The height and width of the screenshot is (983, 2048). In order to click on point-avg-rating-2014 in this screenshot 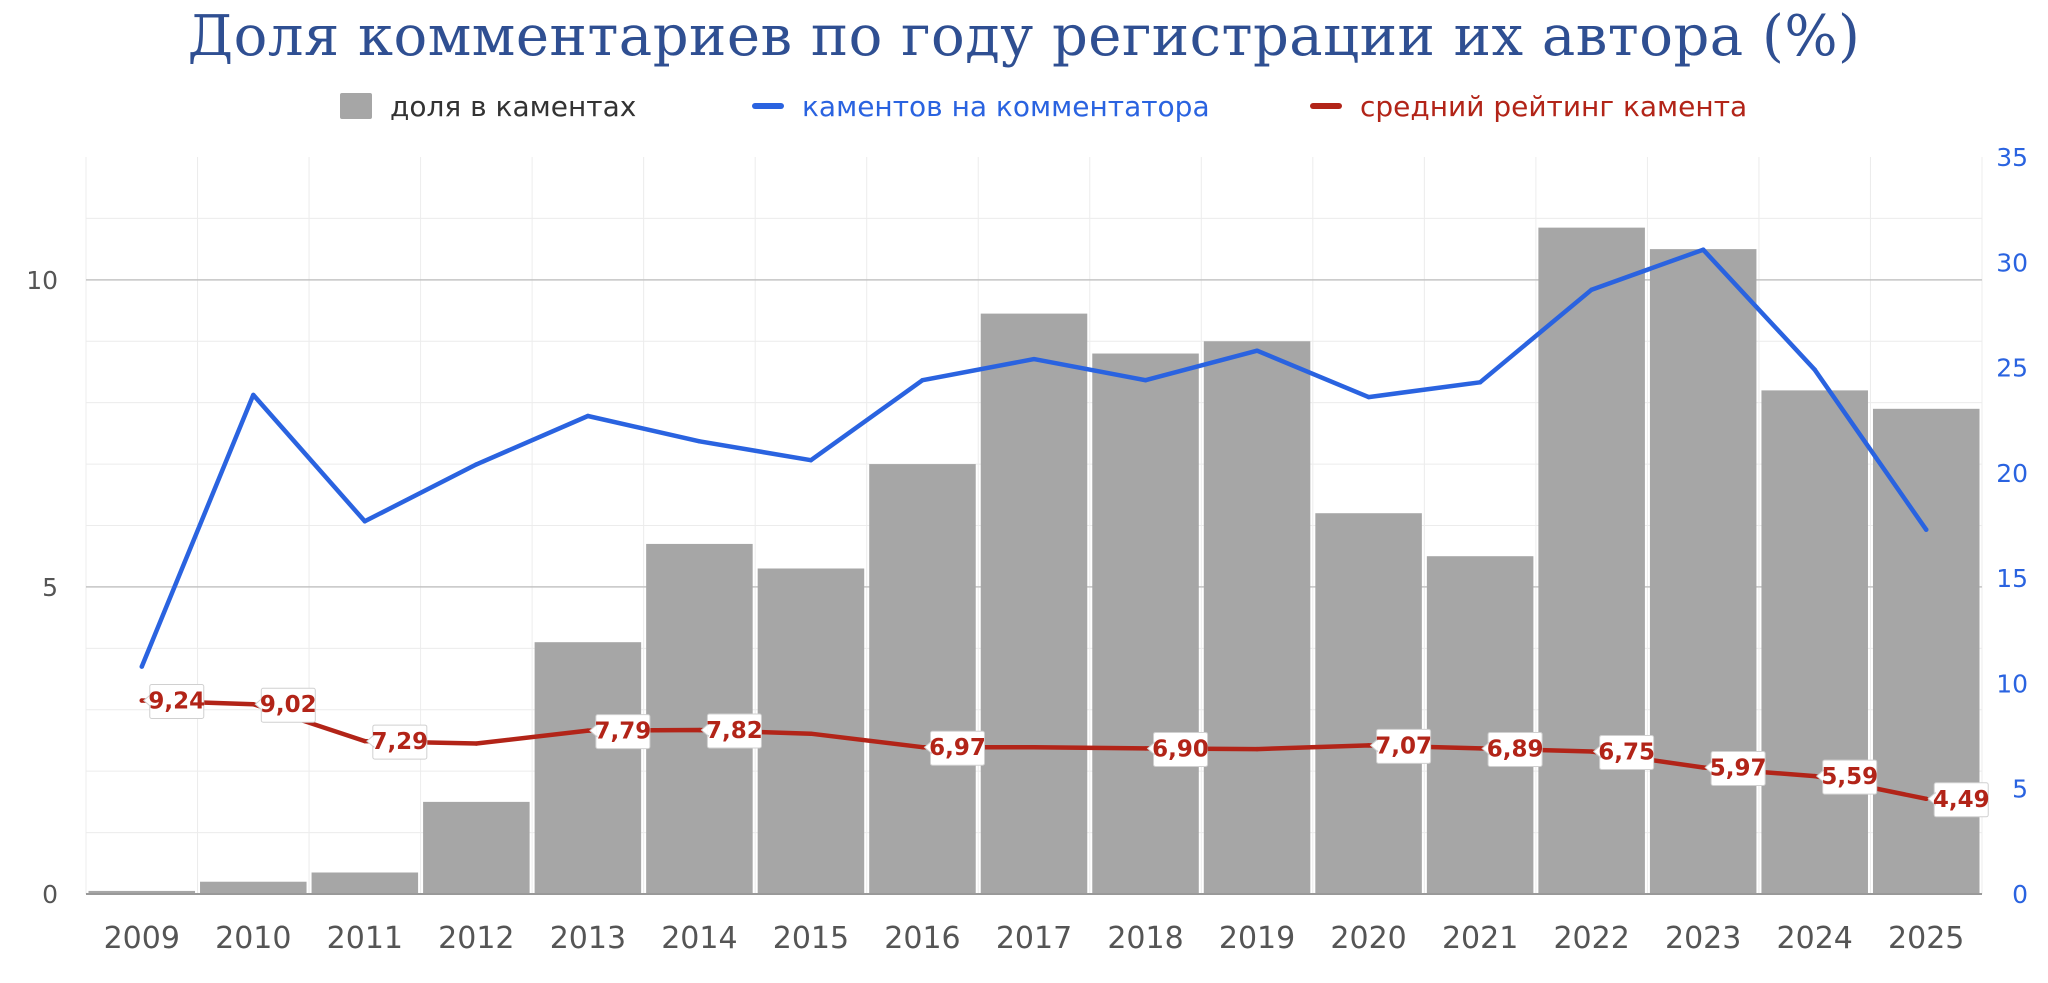, I will do `click(699, 730)`.